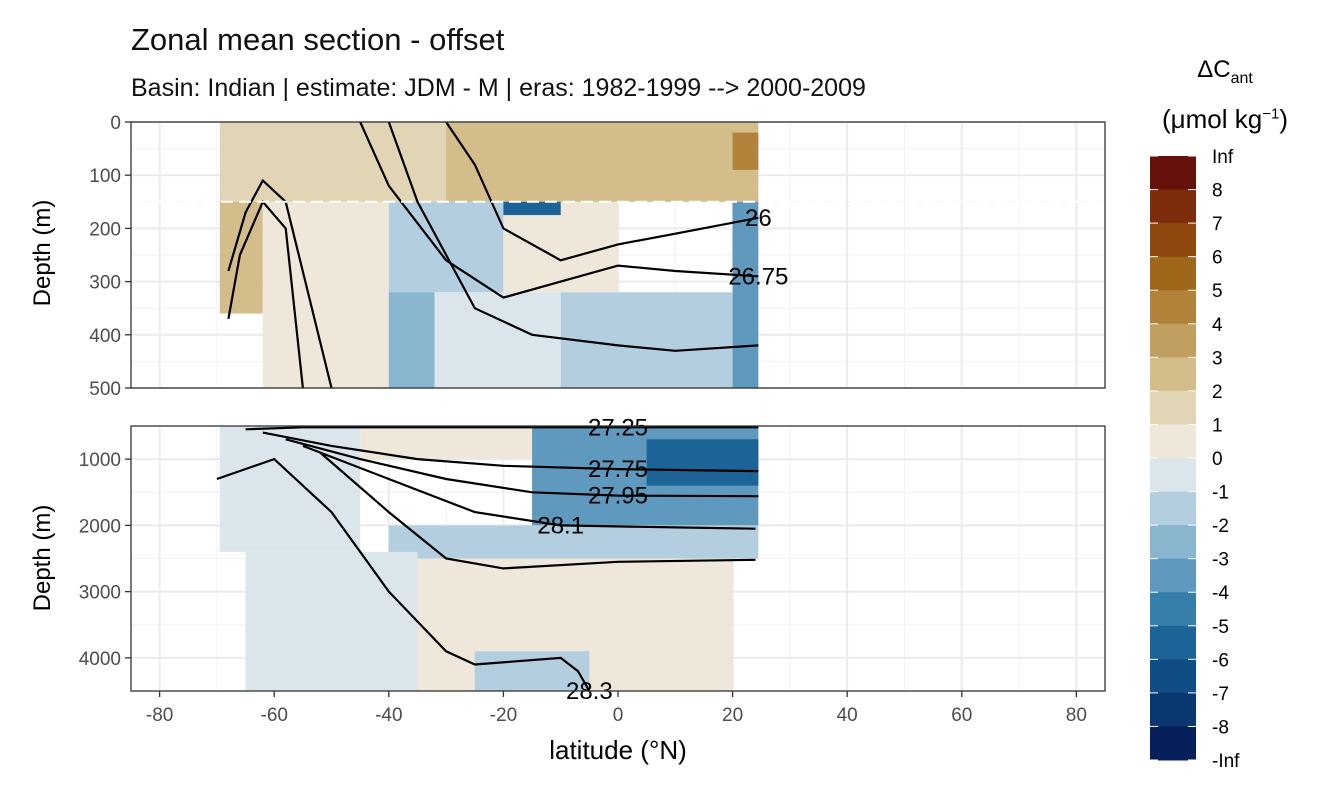  Describe the element at coordinates (1283, 119) in the screenshot. I see `legend-unit-close: )` at that location.